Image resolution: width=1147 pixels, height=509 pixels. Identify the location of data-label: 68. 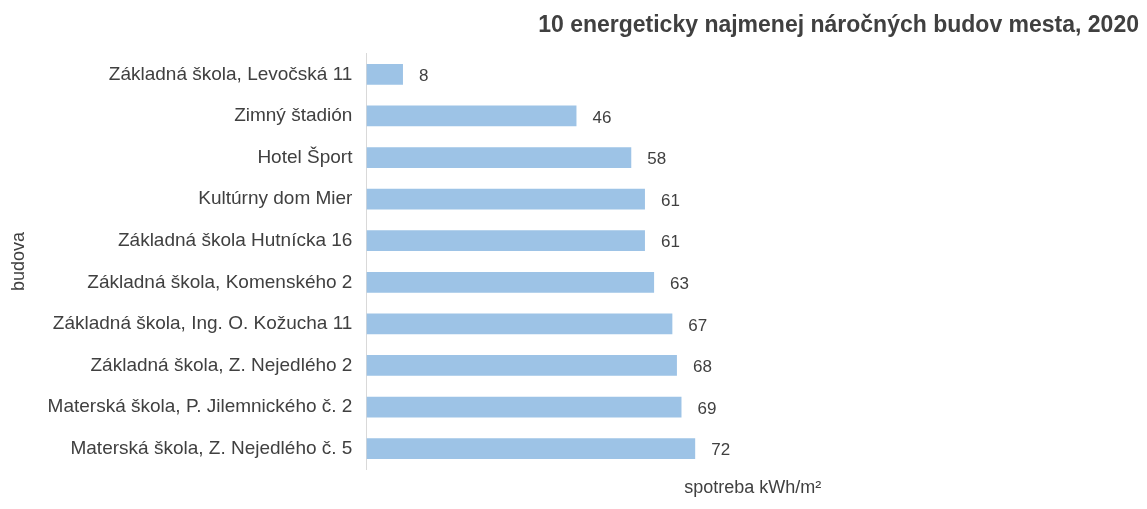
(702, 367).